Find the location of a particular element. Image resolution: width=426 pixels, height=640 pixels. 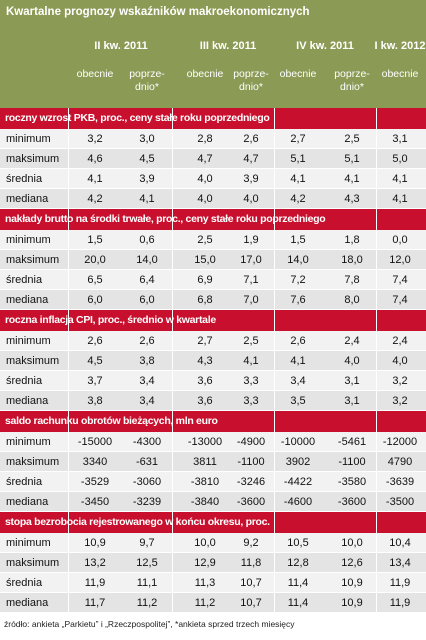

cell-value: -4900 is located at coordinates (251, 442).